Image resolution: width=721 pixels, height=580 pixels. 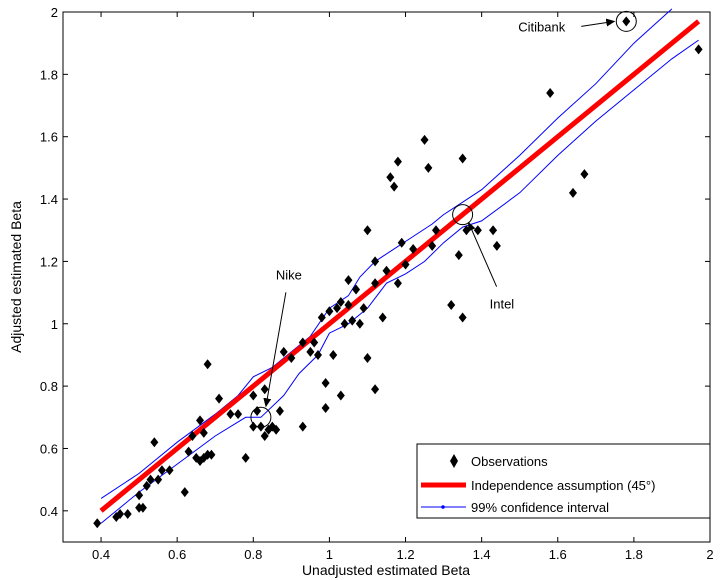 I want to click on x-tick-label: 0.4, so click(x=101, y=554).